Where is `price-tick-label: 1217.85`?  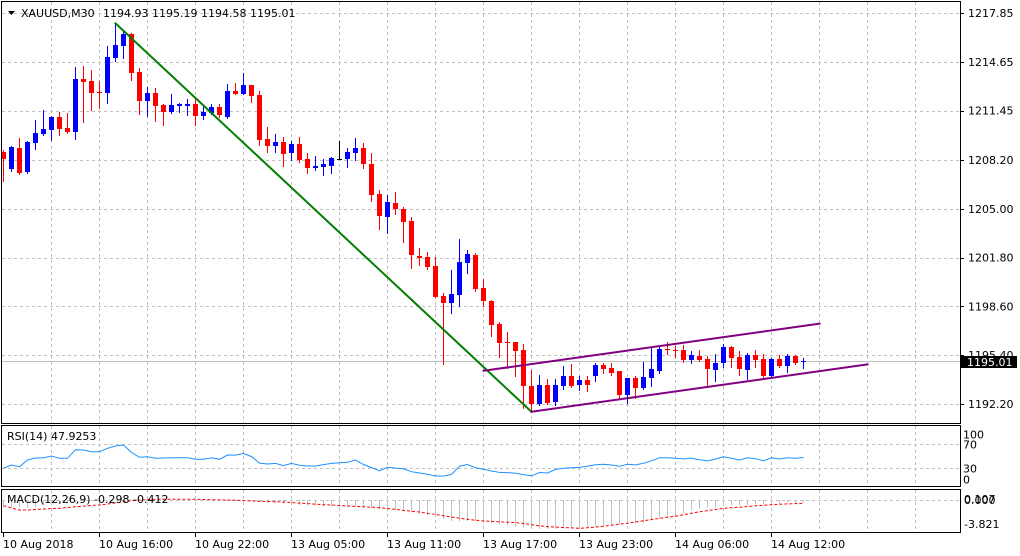 price-tick-label: 1217.85 is located at coordinates (991, 13).